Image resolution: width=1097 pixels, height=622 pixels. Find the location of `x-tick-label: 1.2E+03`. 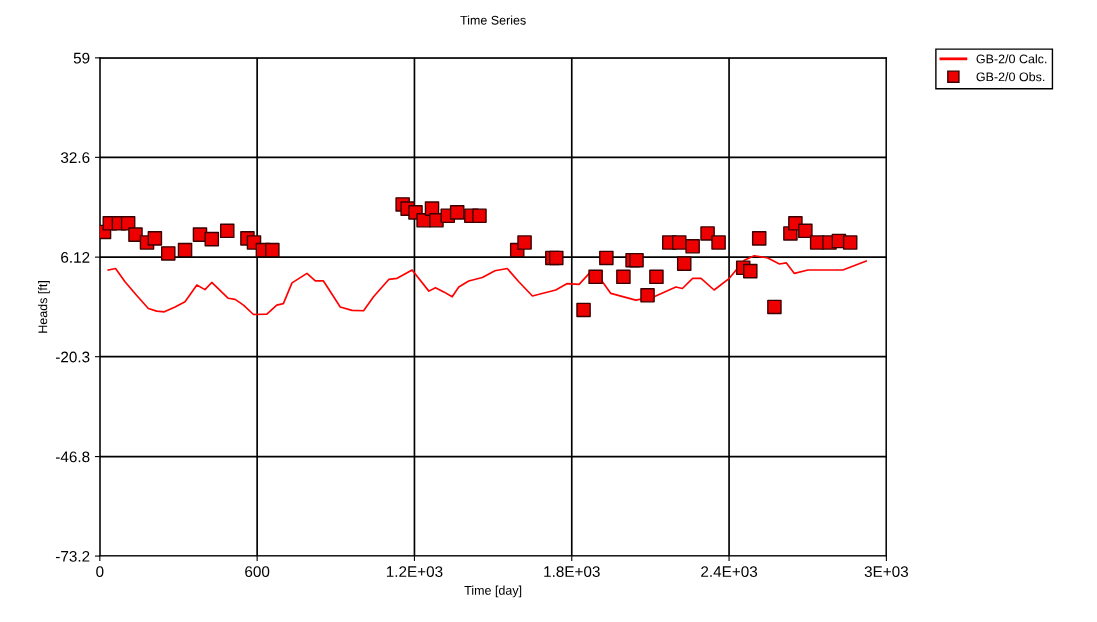

x-tick-label: 1.2E+03 is located at coordinates (414, 572).